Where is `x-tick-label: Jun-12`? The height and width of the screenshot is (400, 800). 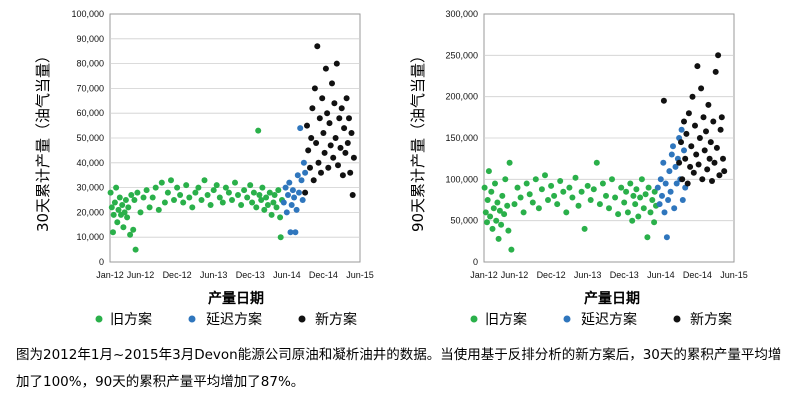 x-tick-label: Jun-12 is located at coordinates (515, 275).